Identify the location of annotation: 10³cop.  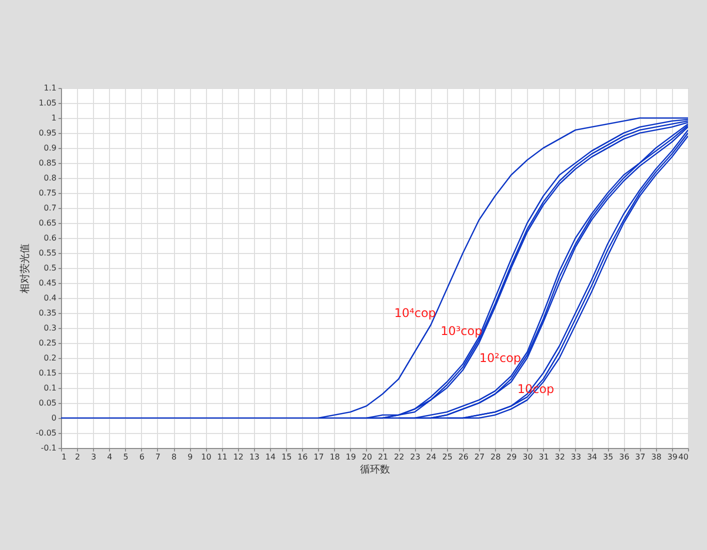
(461, 331).